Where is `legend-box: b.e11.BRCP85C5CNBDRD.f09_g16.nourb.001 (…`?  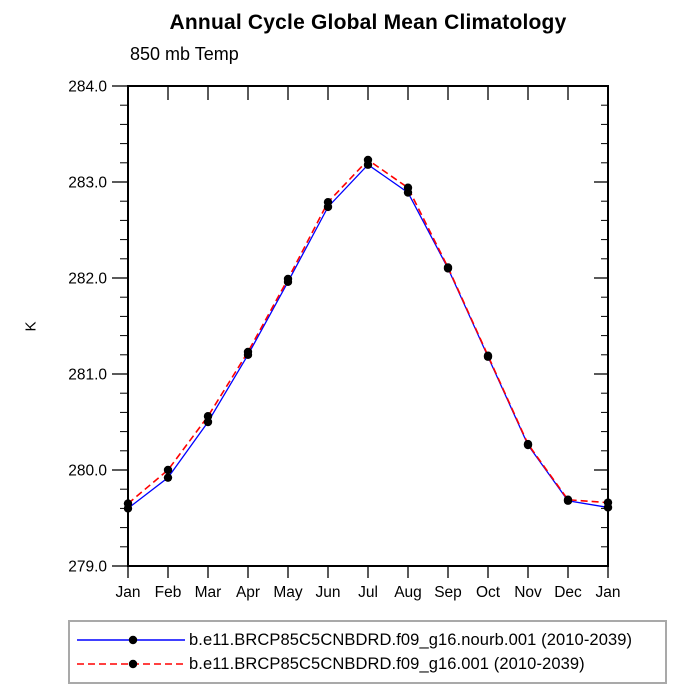 legend-box: b.e11.BRCP85C5CNBDRD.f09_g16.nourb.001 (… is located at coordinates (367, 652).